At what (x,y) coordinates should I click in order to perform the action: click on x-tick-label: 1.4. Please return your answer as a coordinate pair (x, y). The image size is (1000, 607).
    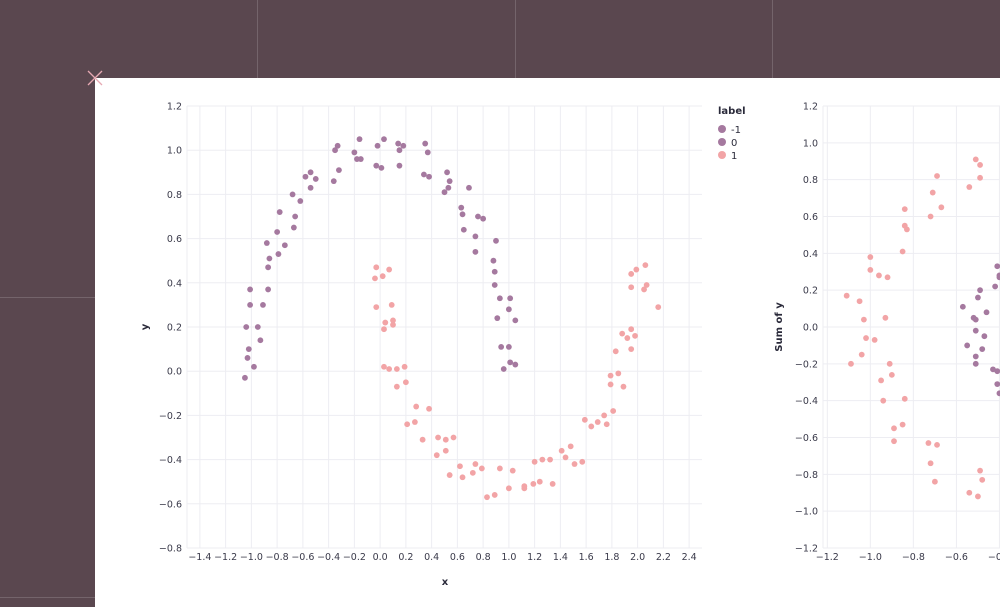
    Looking at the image, I should click on (560, 557).